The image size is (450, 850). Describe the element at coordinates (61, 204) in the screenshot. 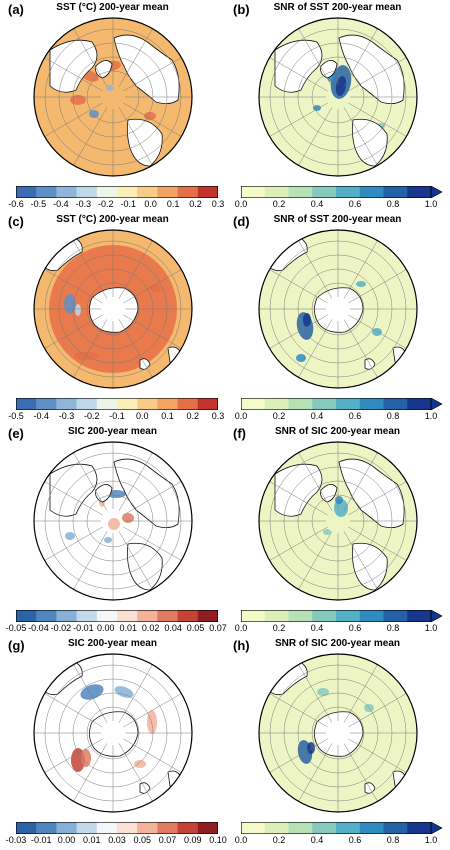

I see `colorbar-tick-label: -0.4` at that location.